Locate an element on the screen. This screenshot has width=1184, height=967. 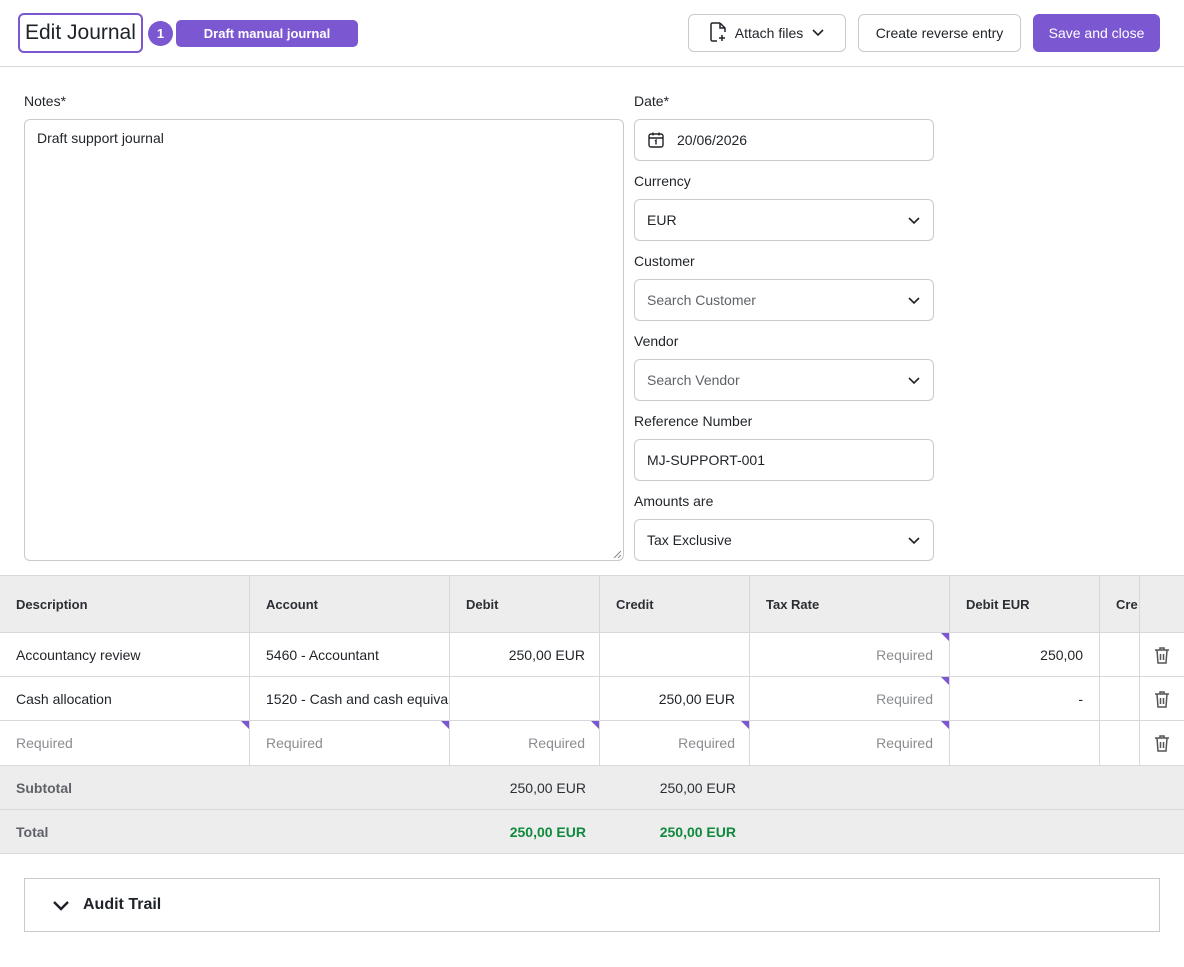
debit-cell: 250,00 EUR is located at coordinates (525, 654).